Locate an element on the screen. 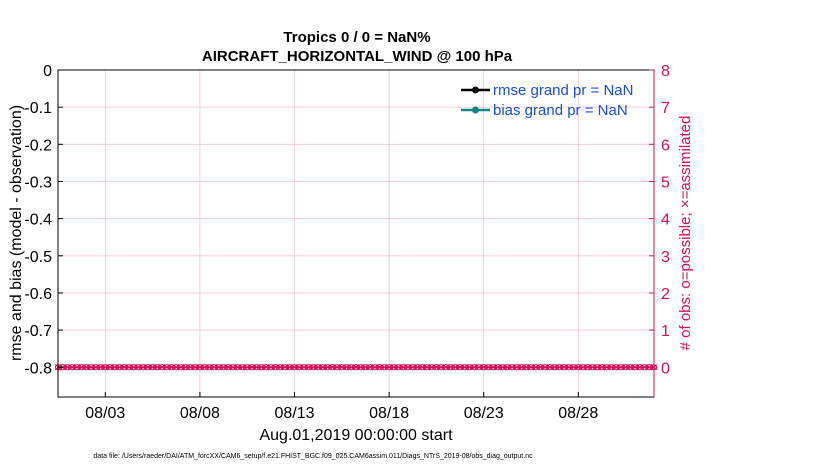  x-tick-label: 08/08 is located at coordinates (200, 413).